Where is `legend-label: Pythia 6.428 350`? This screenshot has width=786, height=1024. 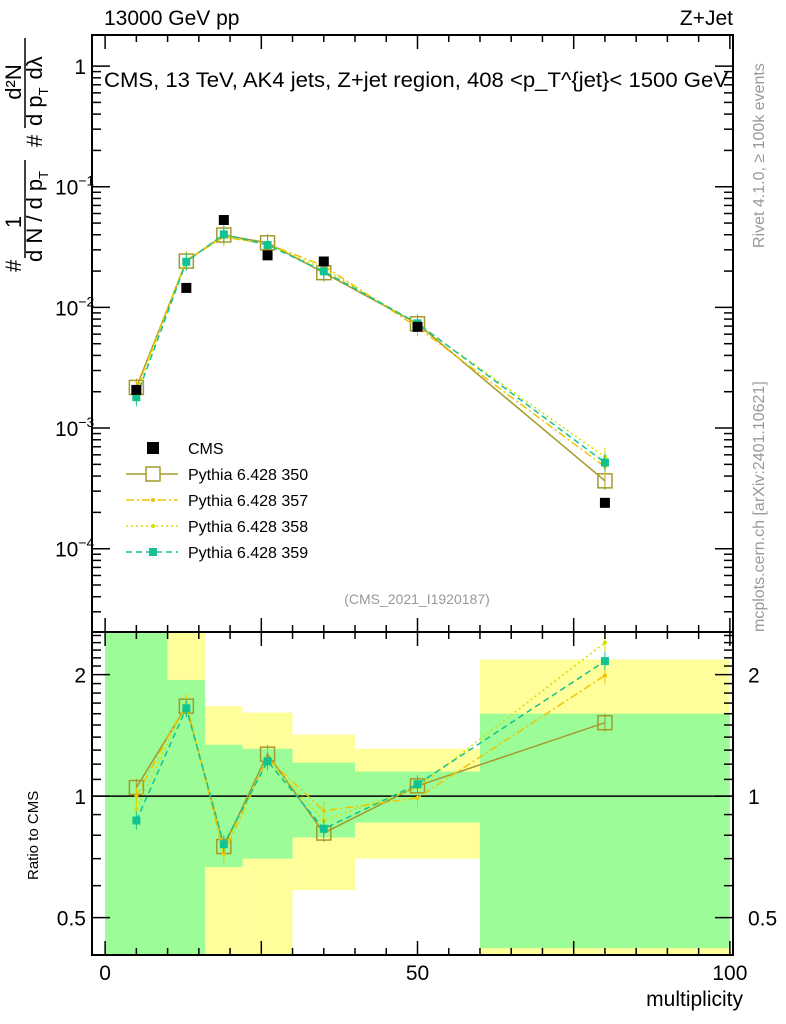 legend-label: Pythia 6.428 350 is located at coordinates (248, 475).